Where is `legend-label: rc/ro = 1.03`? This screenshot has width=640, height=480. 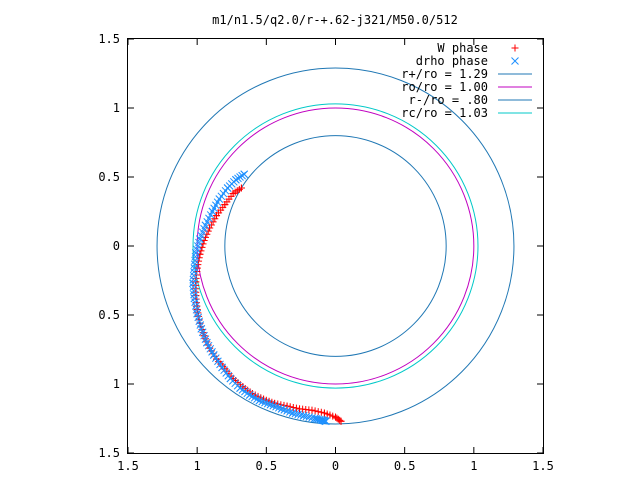 legend-label: rc/ro = 1.03 is located at coordinates (444, 113).